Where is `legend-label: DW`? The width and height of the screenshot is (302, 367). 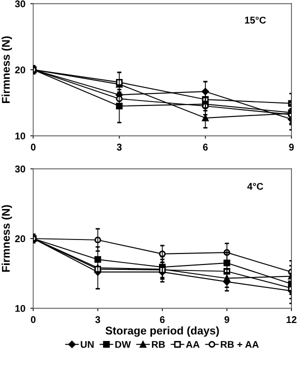 legend-label: DW is located at coordinates (123, 344).